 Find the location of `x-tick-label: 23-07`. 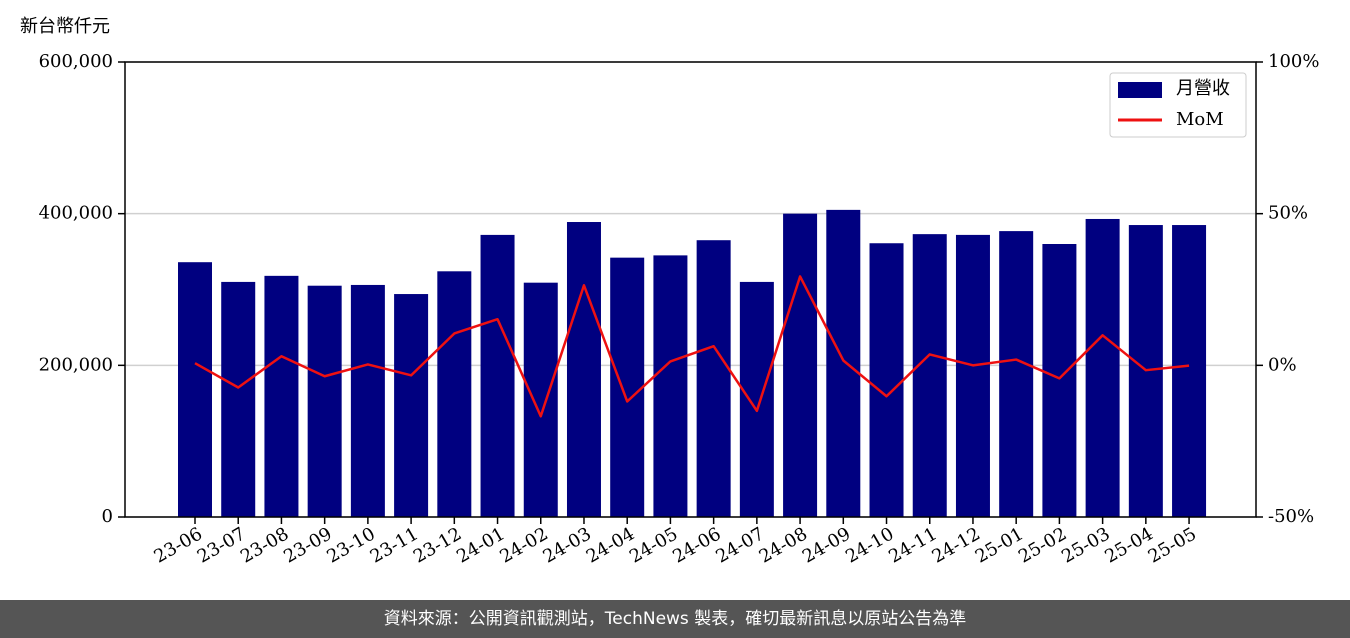

x-tick-label: 23-07 is located at coordinates (221, 545).